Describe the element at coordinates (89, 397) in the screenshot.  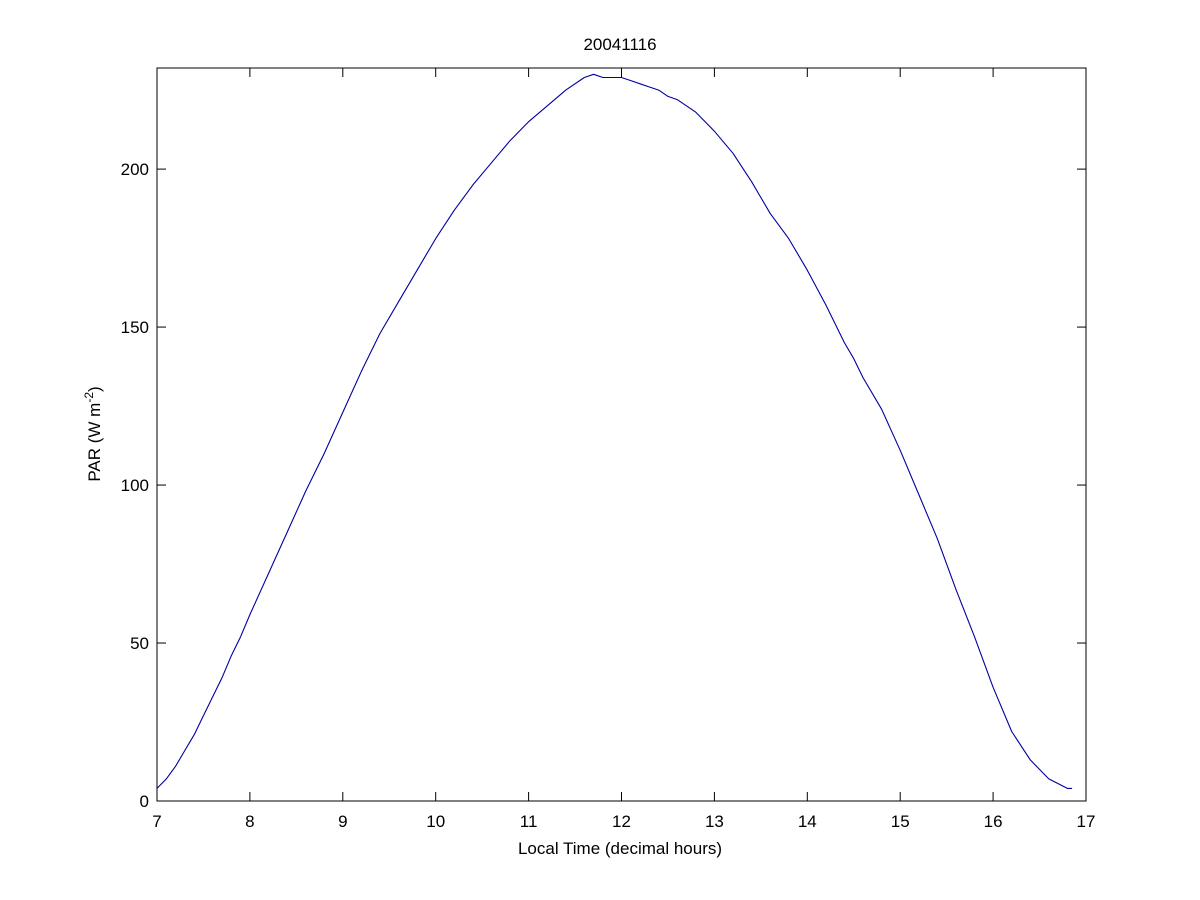
I see `y-axis-label-superscript: -2` at that location.